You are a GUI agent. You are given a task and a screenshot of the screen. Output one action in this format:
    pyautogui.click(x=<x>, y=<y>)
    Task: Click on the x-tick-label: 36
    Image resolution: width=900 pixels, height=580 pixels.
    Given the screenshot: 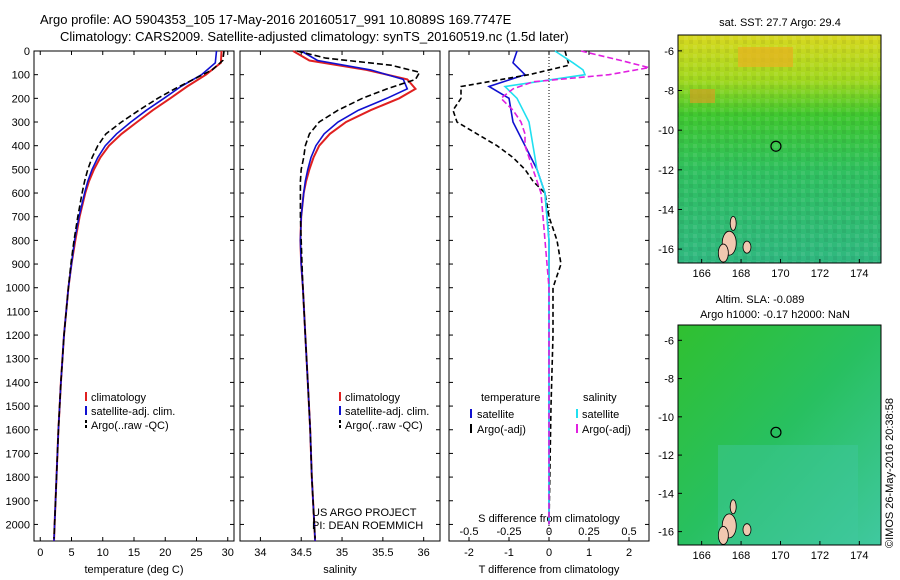 What is the action you would take?
    pyautogui.click(x=424, y=553)
    